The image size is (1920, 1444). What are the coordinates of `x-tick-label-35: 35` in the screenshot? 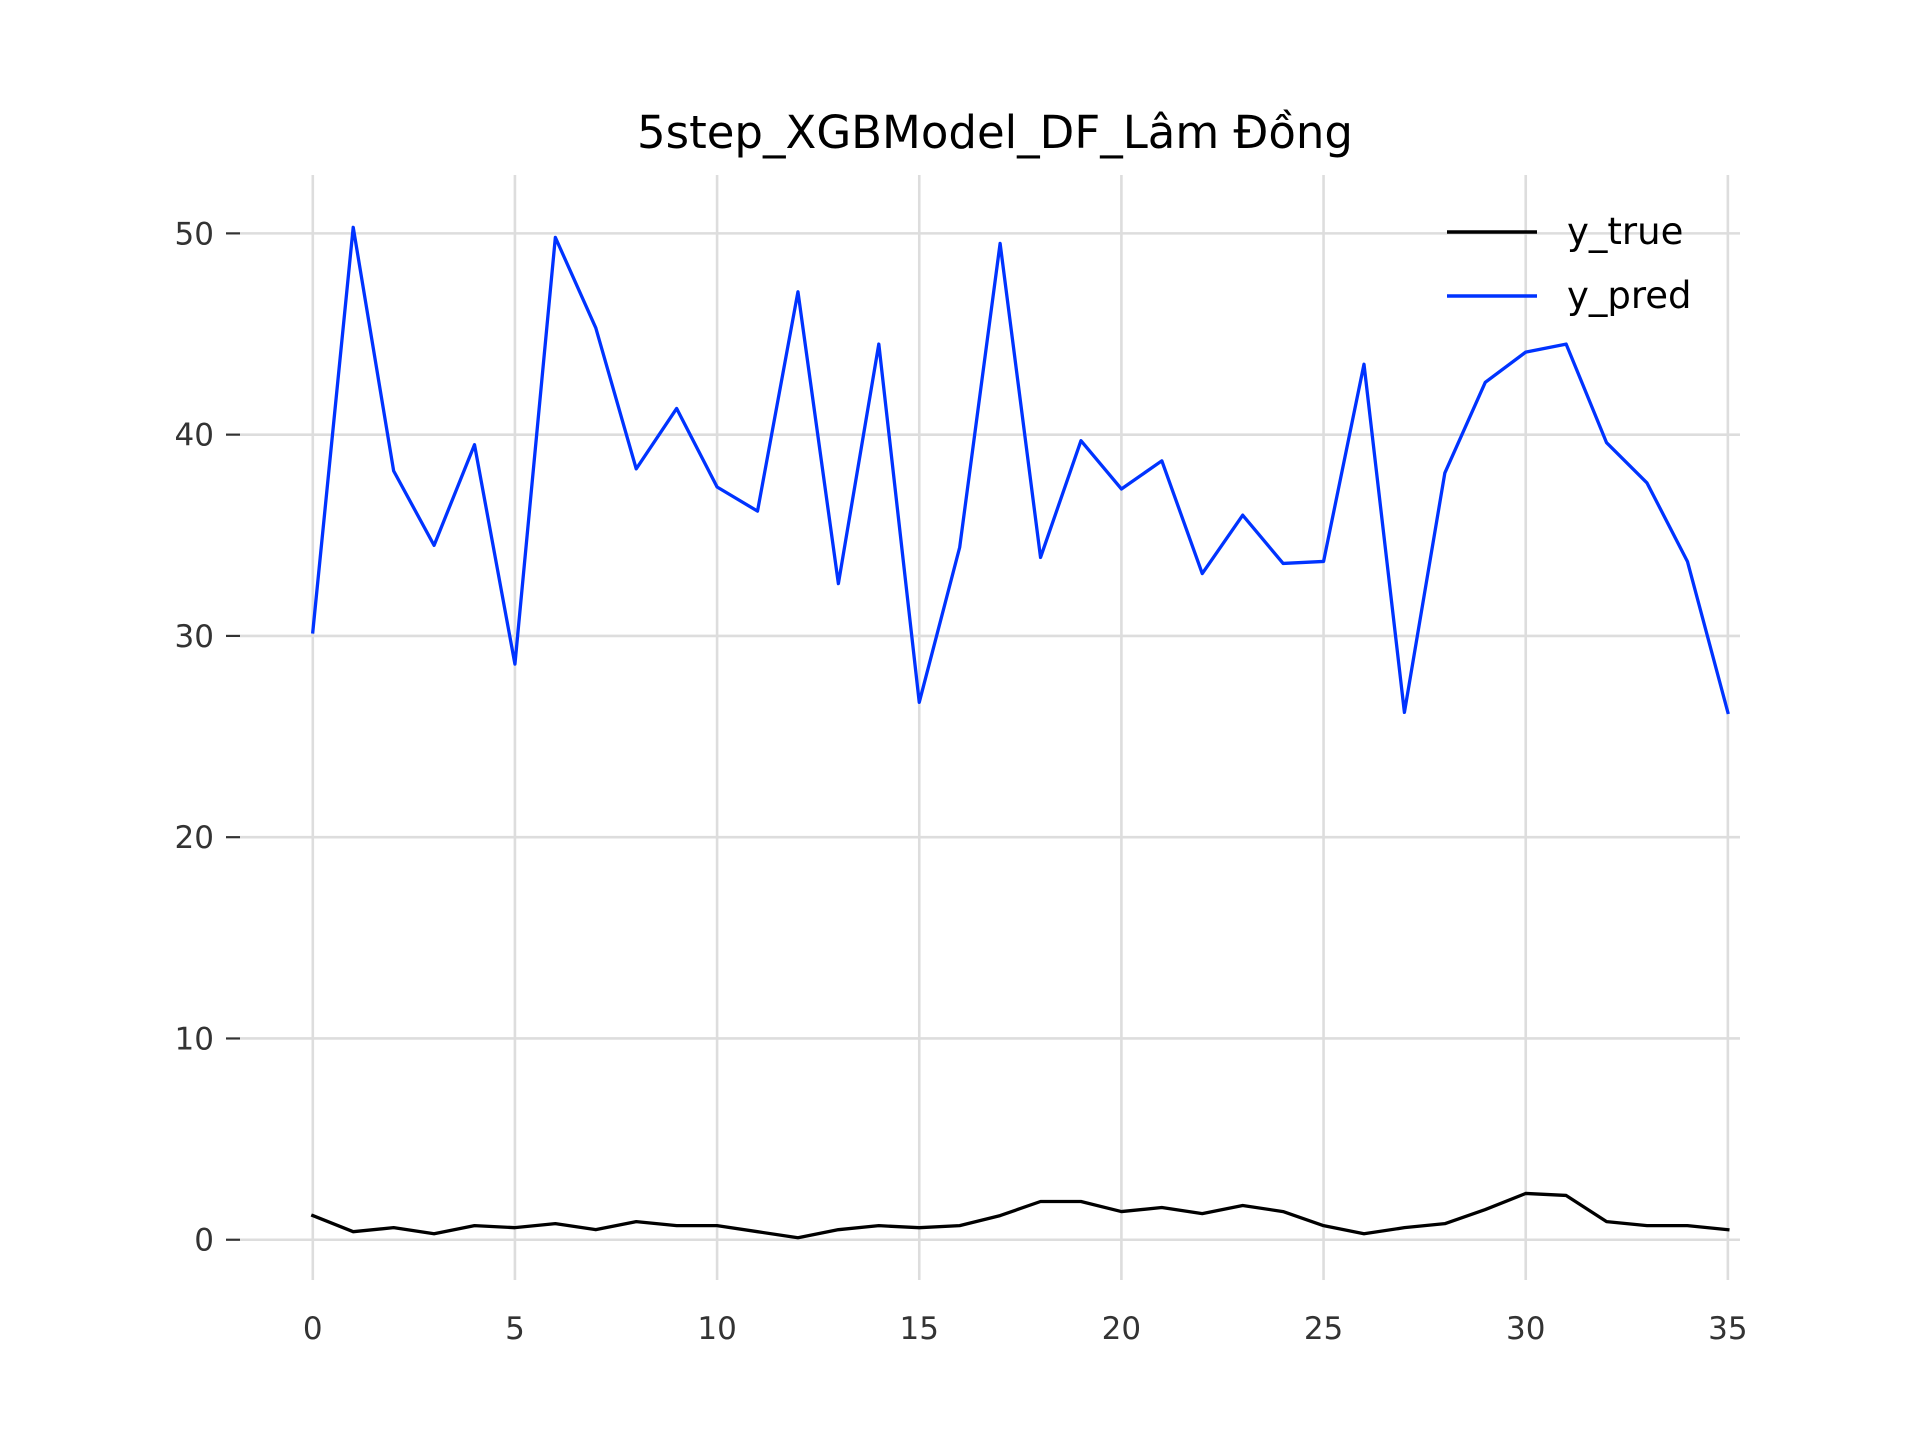 It's located at (1727, 1329).